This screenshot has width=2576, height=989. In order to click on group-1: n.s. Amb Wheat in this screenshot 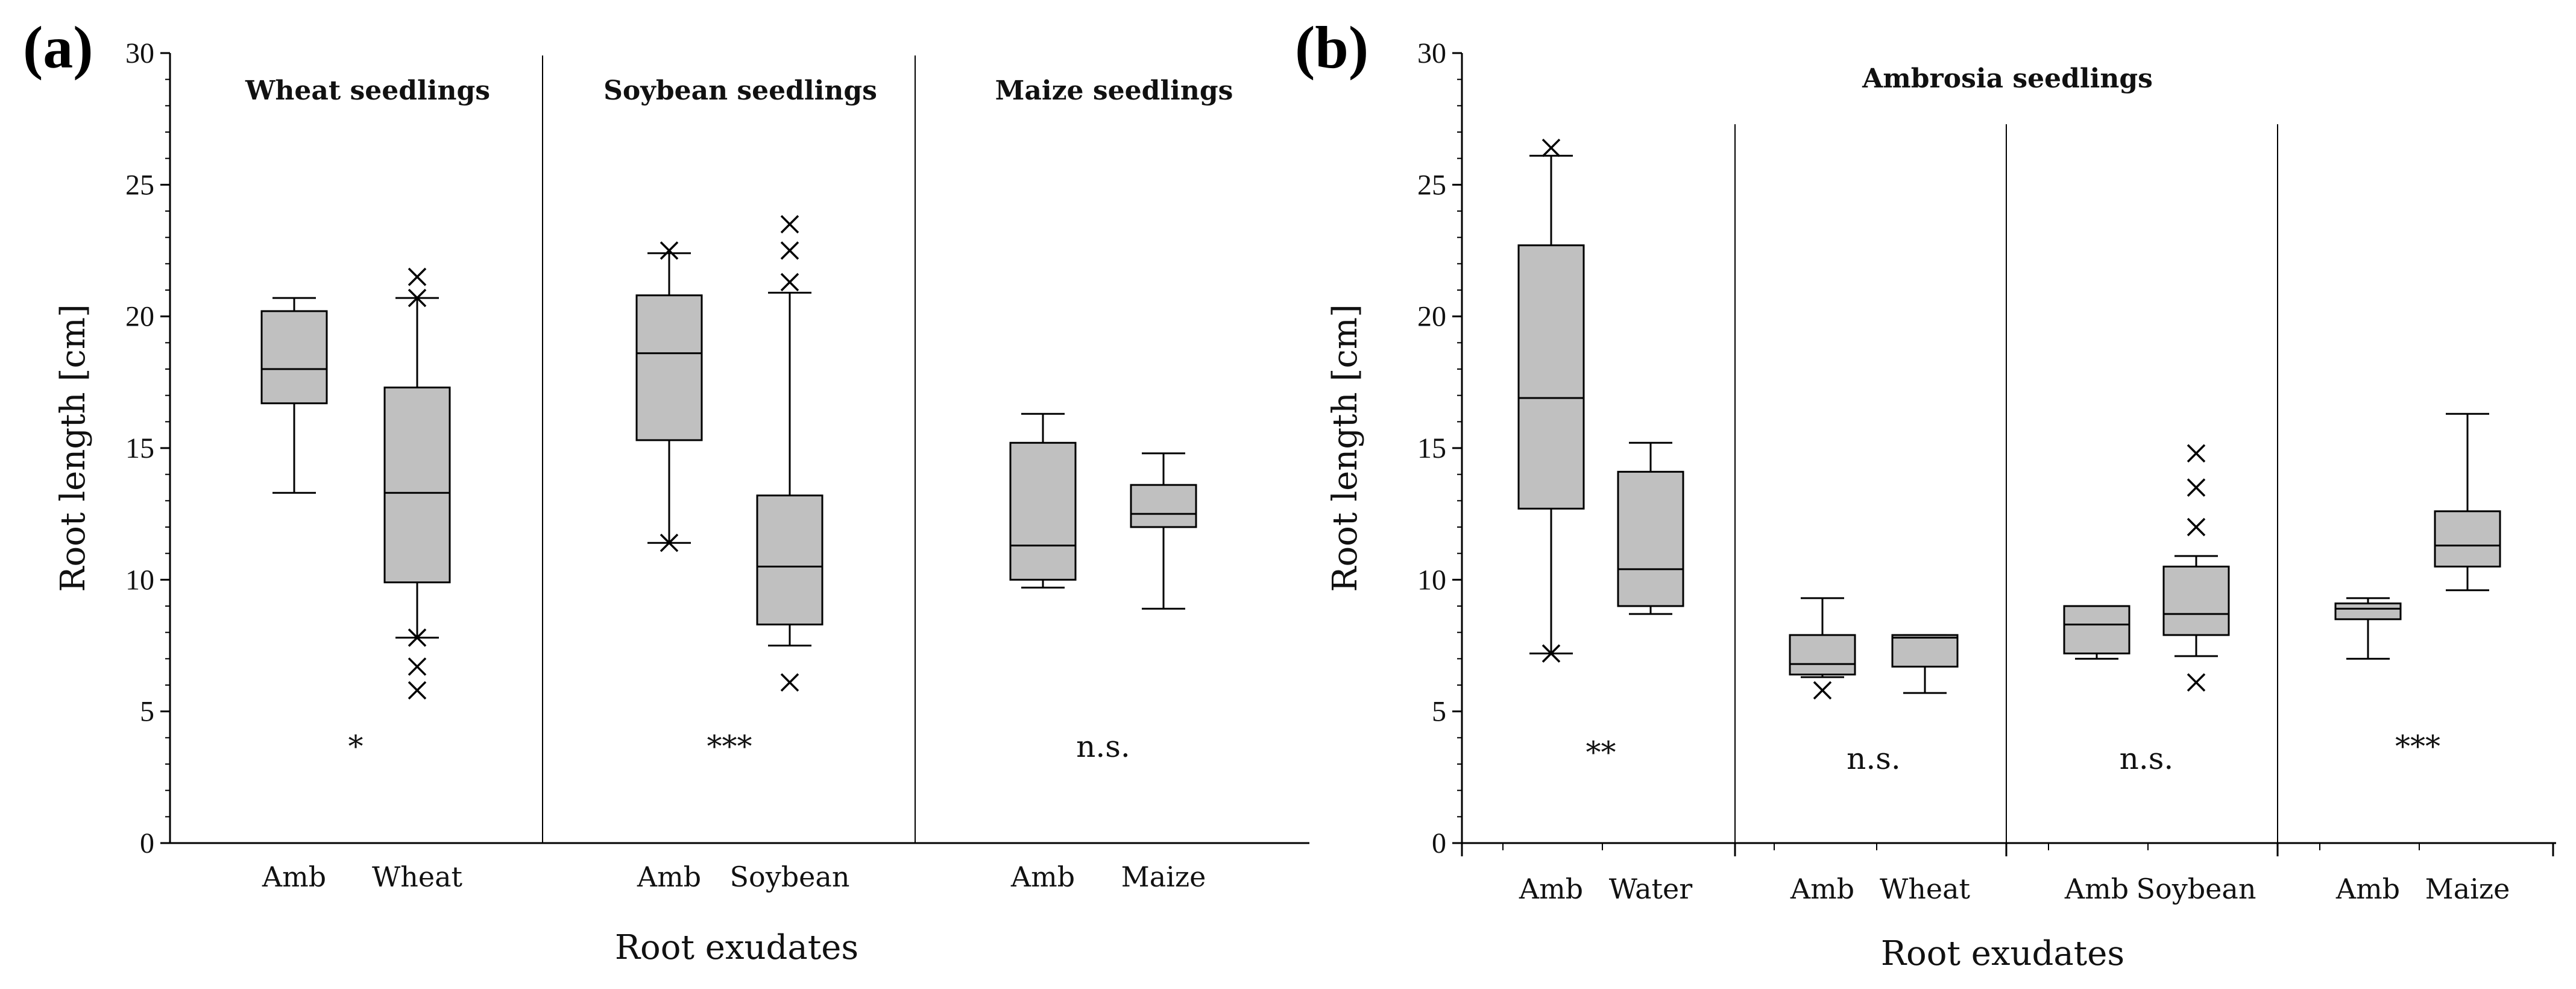, I will do `click(1880, 751)`.